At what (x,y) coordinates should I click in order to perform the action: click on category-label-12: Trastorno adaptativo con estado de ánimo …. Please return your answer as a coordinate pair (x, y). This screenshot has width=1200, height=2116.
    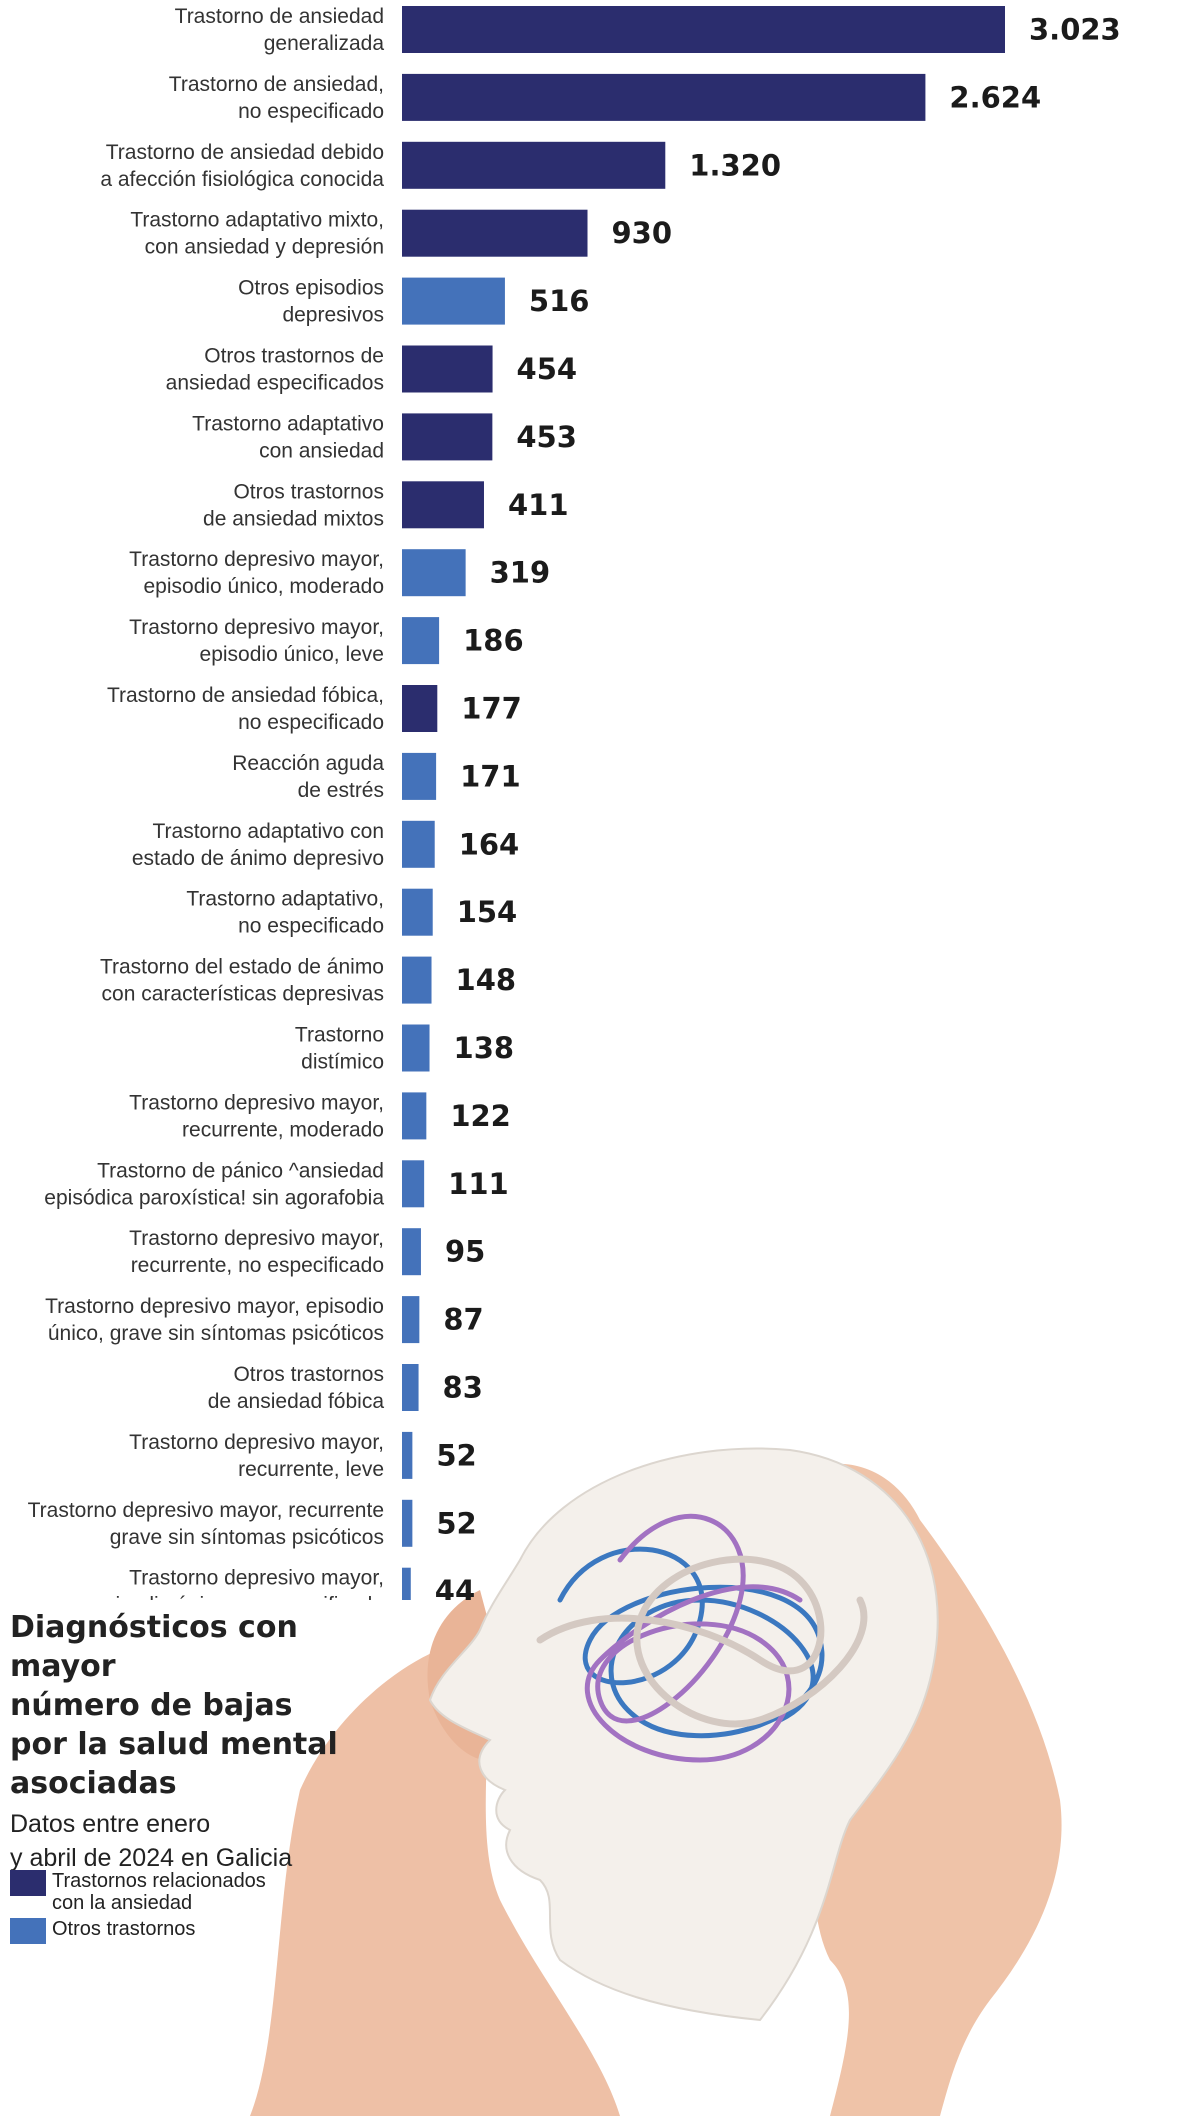
    Looking at the image, I should click on (258, 845).